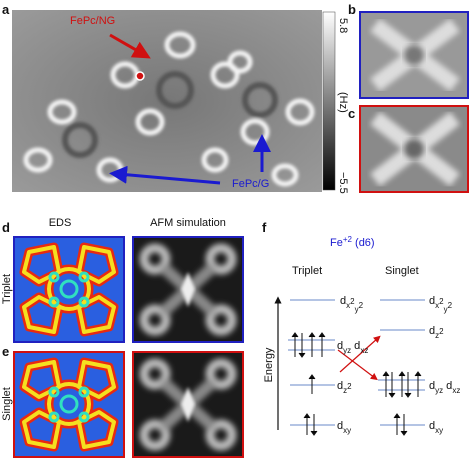 This screenshot has height=463, width=474. What do you see at coordinates (307, 271) in the screenshot?
I see `col-triplet: Triplet` at bounding box center [307, 271].